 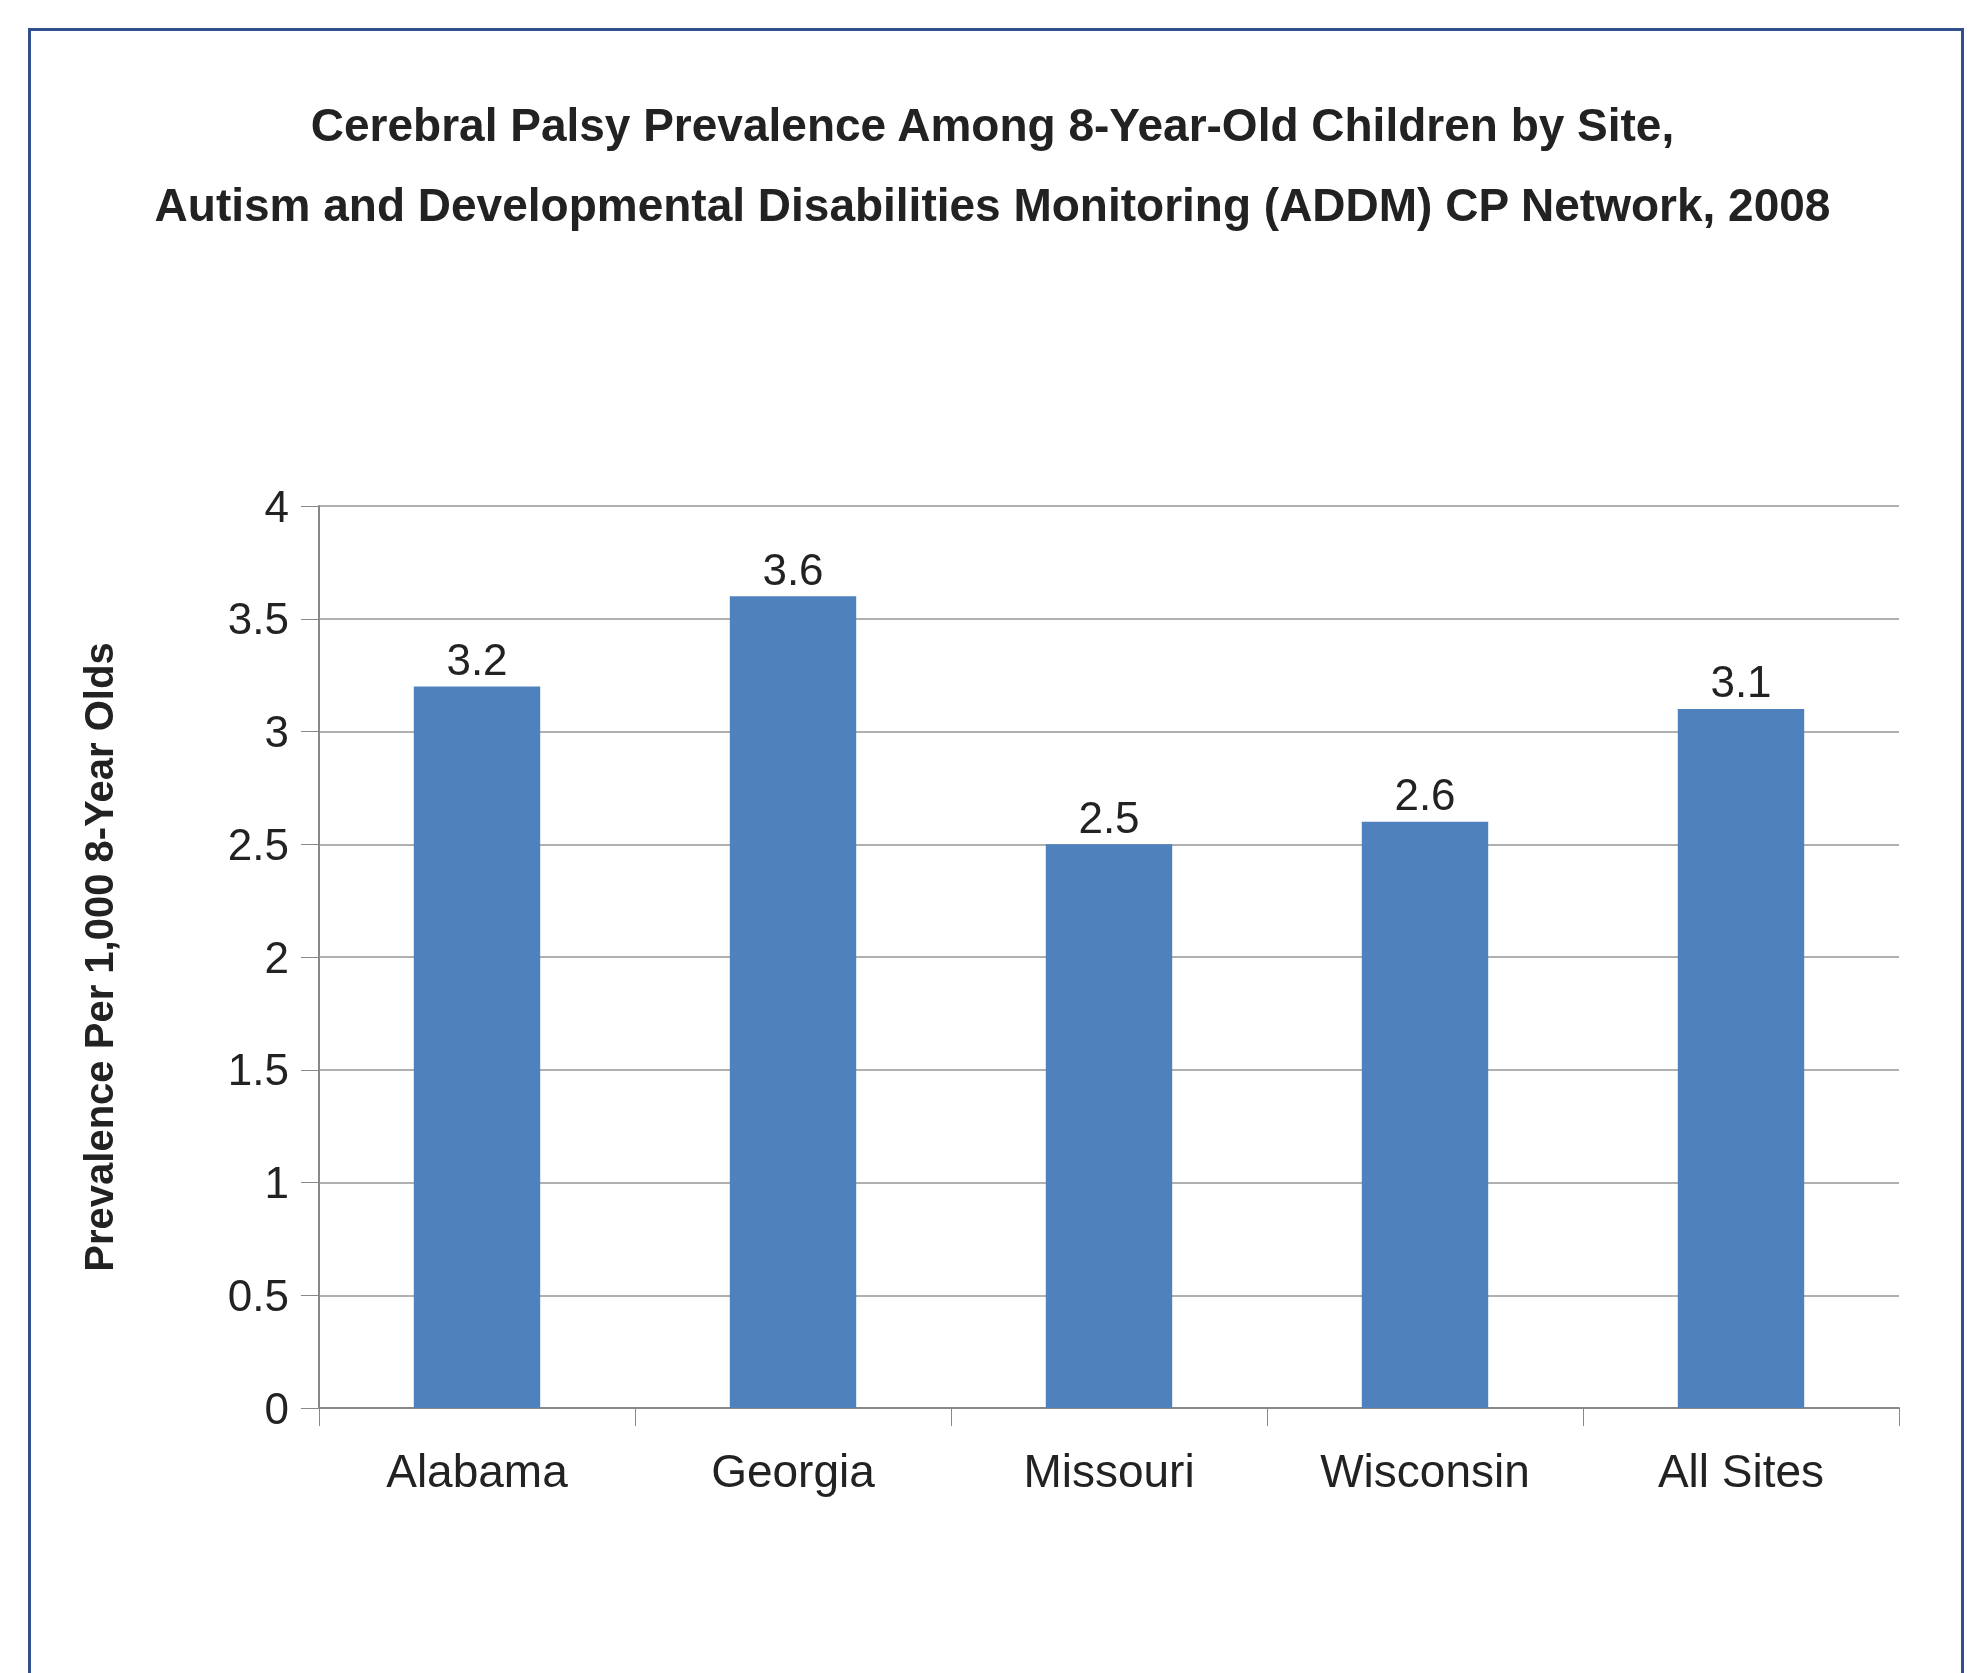 I want to click on chart-title: Cerebral Palsy Prevalence Among 8-Year-Old Children by Site, Autism and Developmental Disabilities Monitoring (ADDM) CP Network, 2008, so click(x=992, y=165).